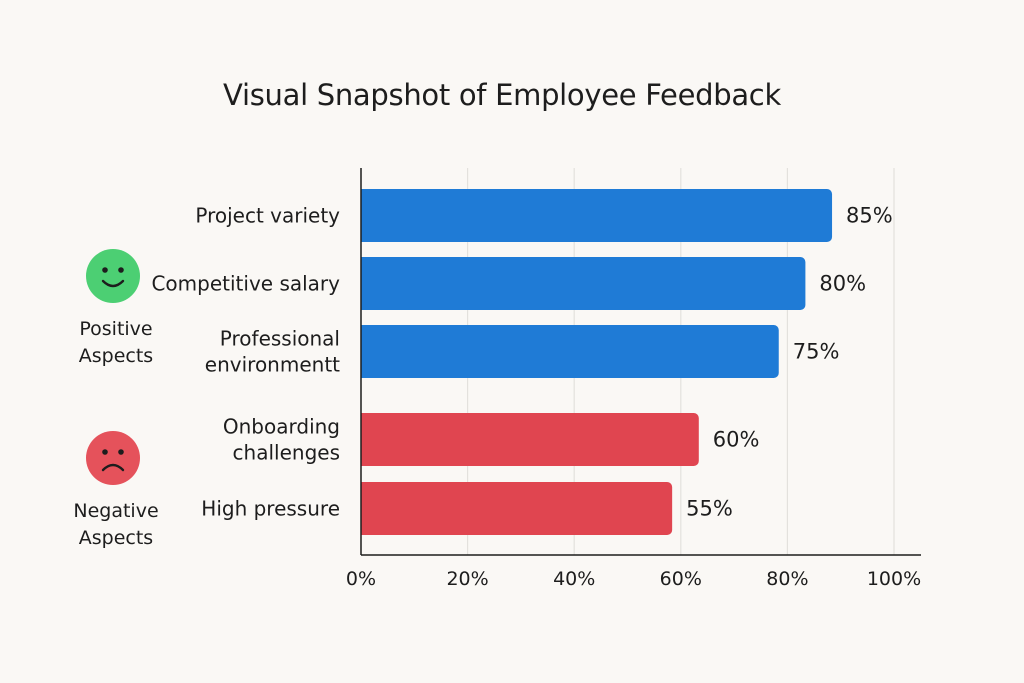 This screenshot has width=1024, height=683. Describe the element at coordinates (681, 579) in the screenshot. I see `x-tick-label: 60%` at that location.